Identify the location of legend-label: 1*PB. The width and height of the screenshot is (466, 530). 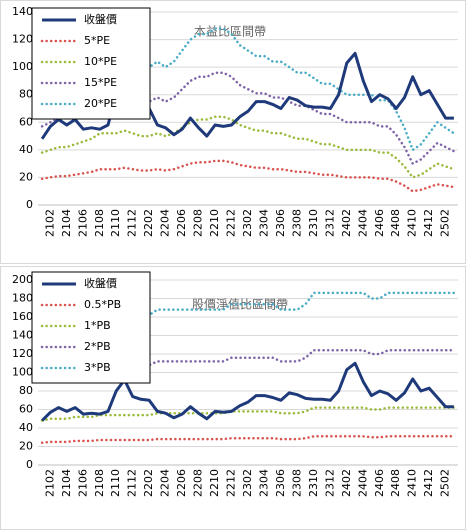
(97, 325).